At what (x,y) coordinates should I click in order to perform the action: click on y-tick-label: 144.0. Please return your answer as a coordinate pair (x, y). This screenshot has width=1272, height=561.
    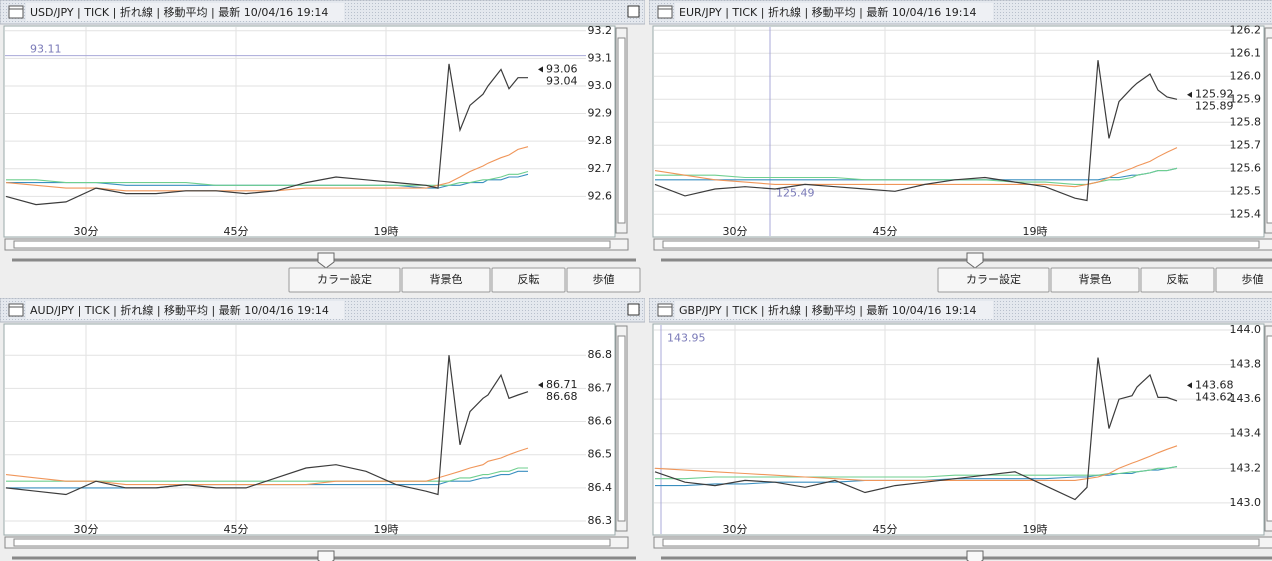
    Looking at the image, I should click on (1246, 329).